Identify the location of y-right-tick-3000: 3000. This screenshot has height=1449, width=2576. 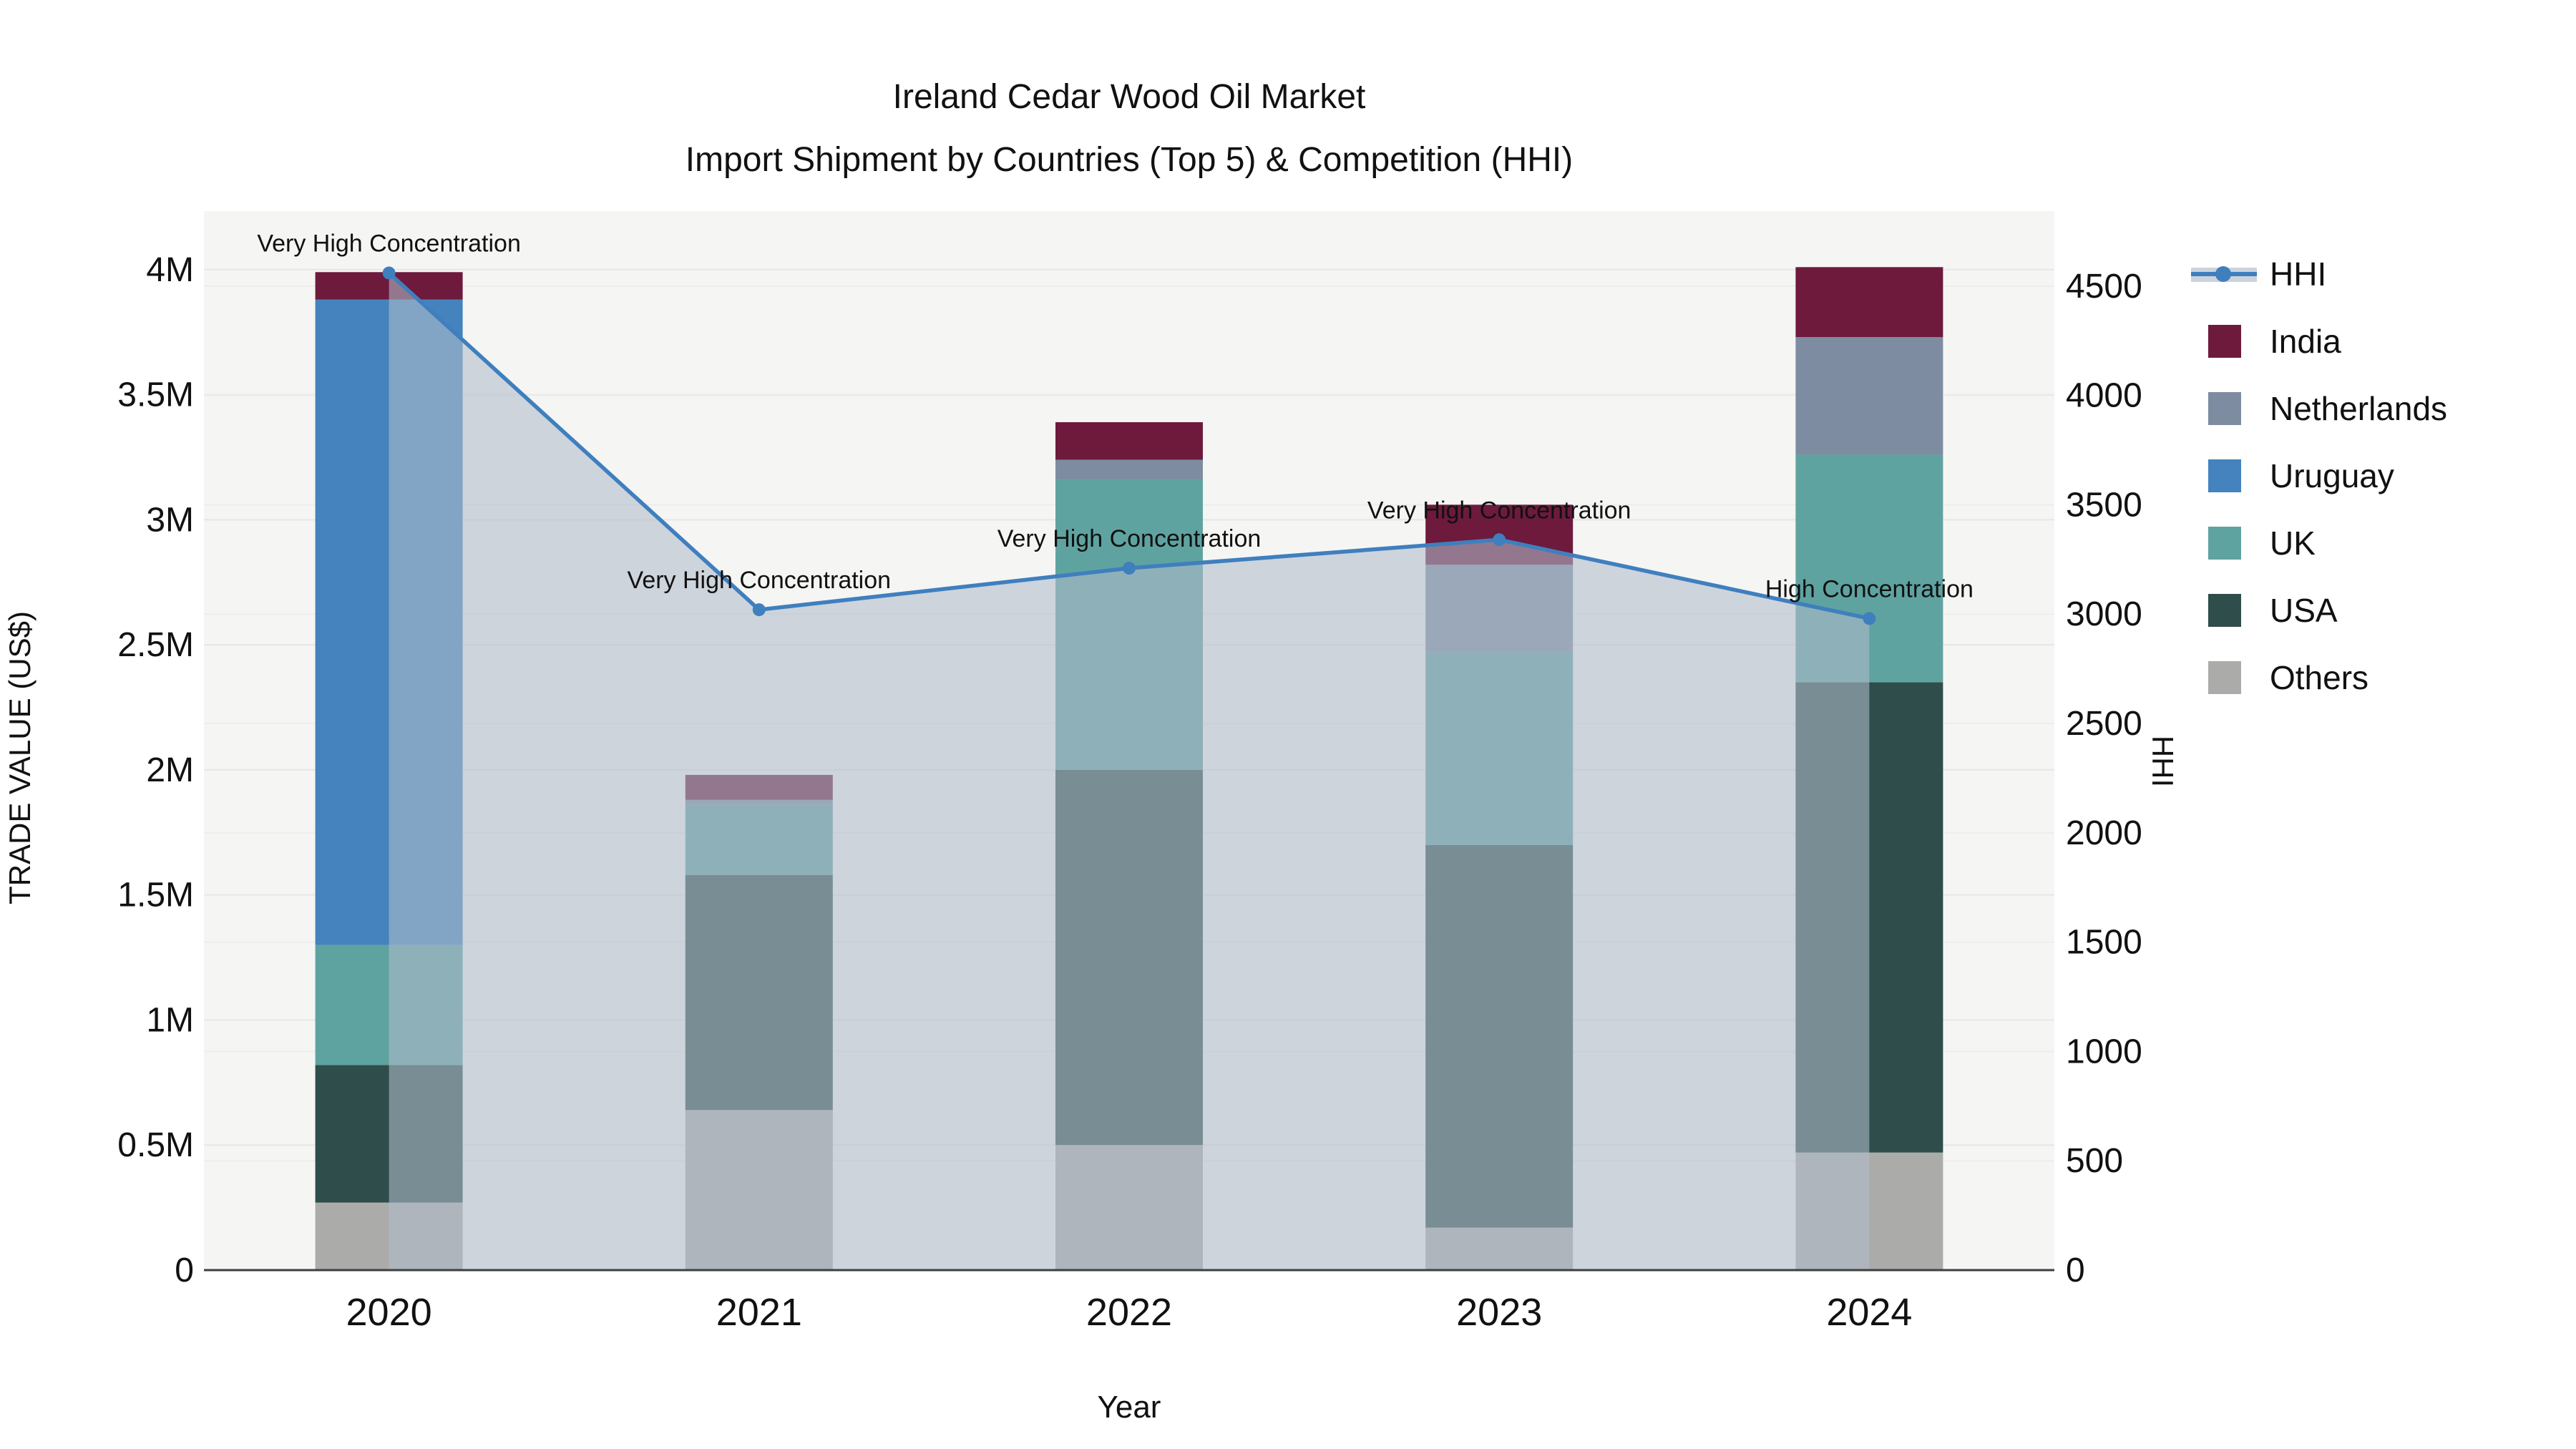
(2104, 614).